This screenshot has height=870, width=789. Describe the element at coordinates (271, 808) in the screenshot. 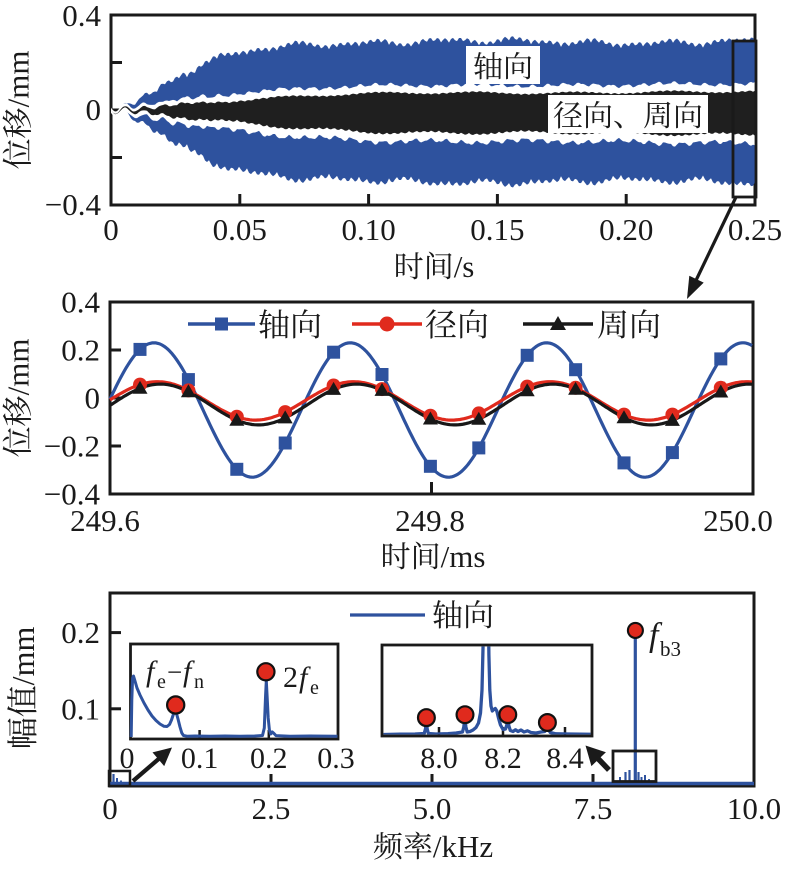

I see `svg-text: 2.5` at that location.